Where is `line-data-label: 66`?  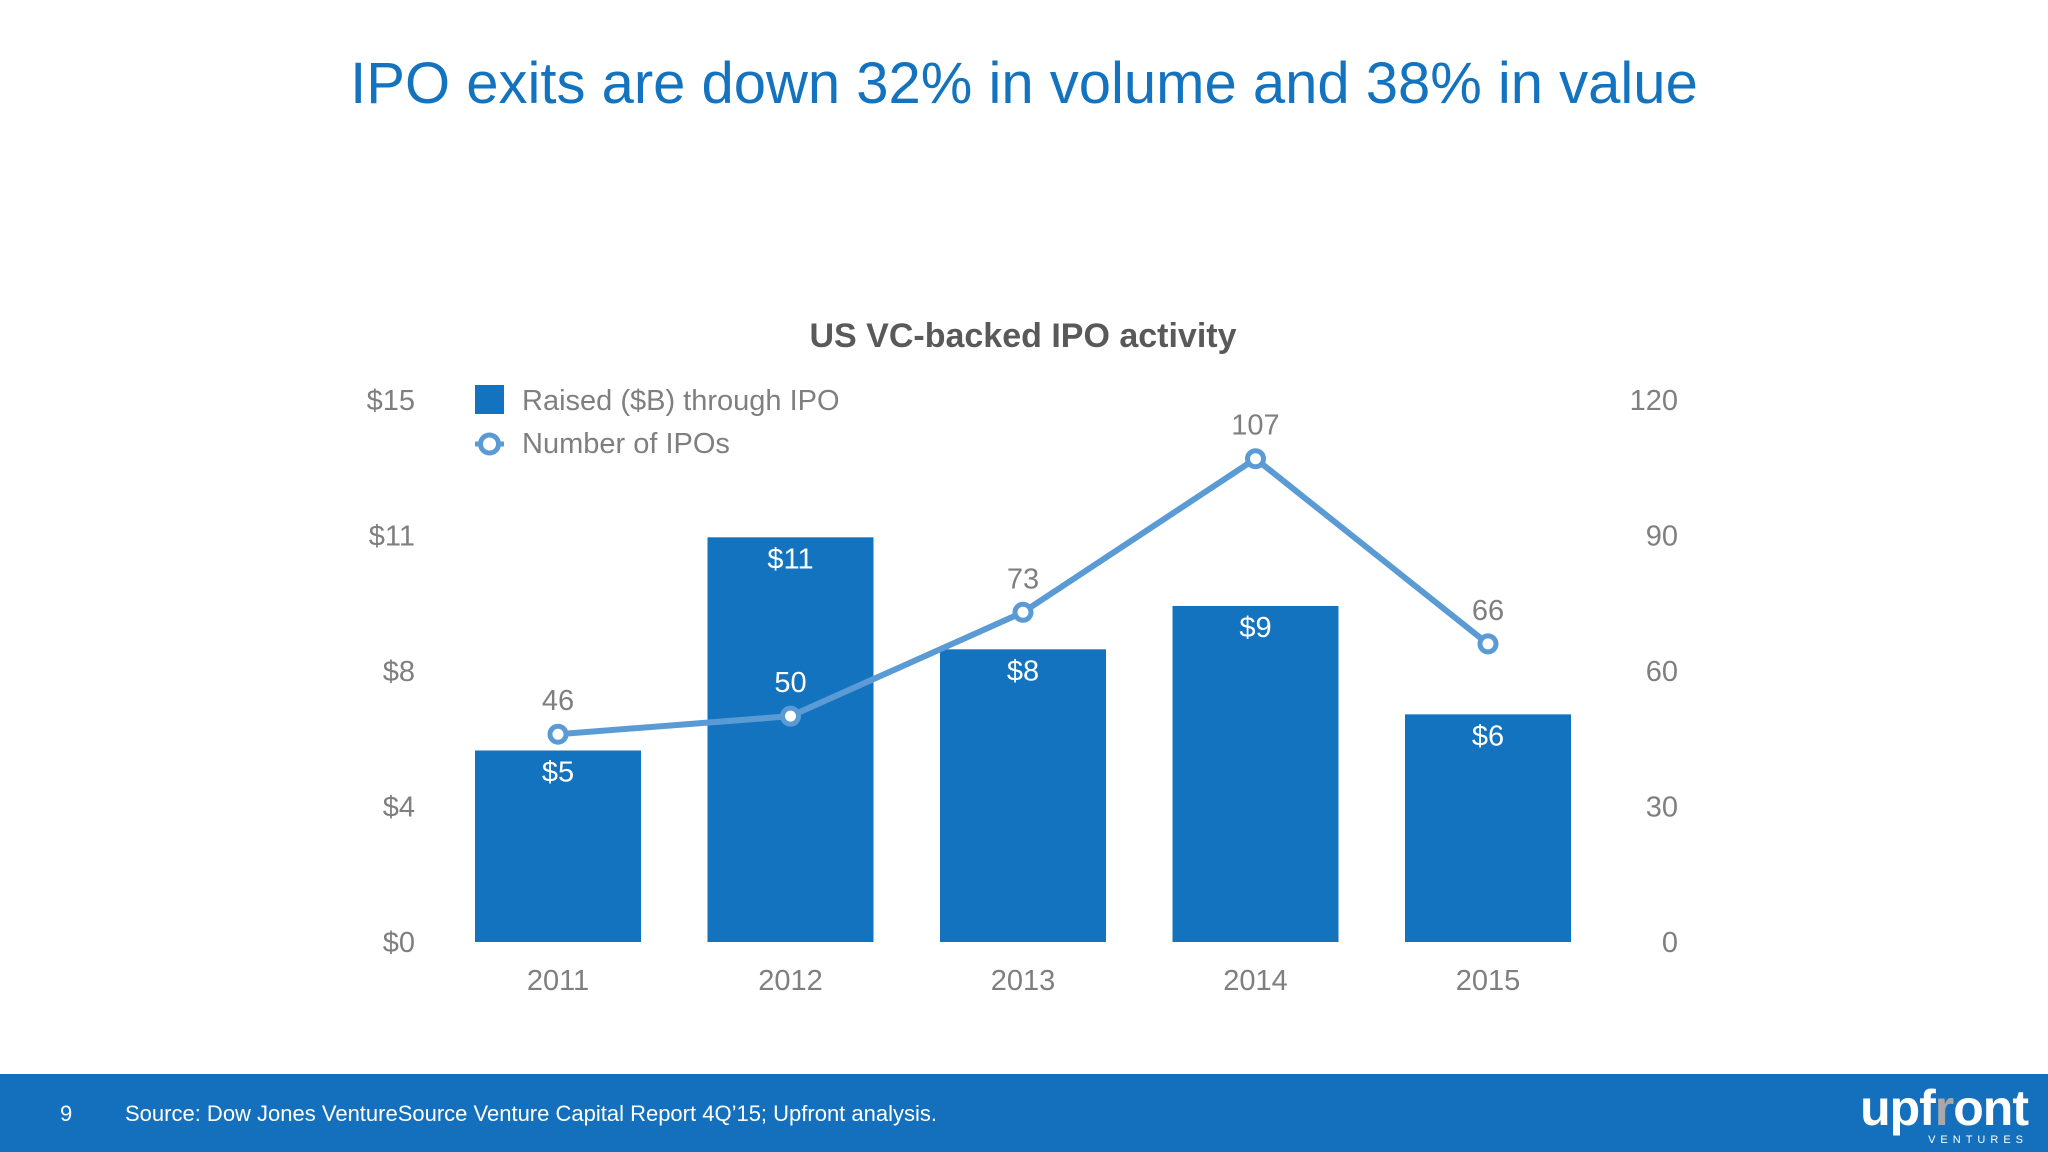 line-data-label: 66 is located at coordinates (1488, 611).